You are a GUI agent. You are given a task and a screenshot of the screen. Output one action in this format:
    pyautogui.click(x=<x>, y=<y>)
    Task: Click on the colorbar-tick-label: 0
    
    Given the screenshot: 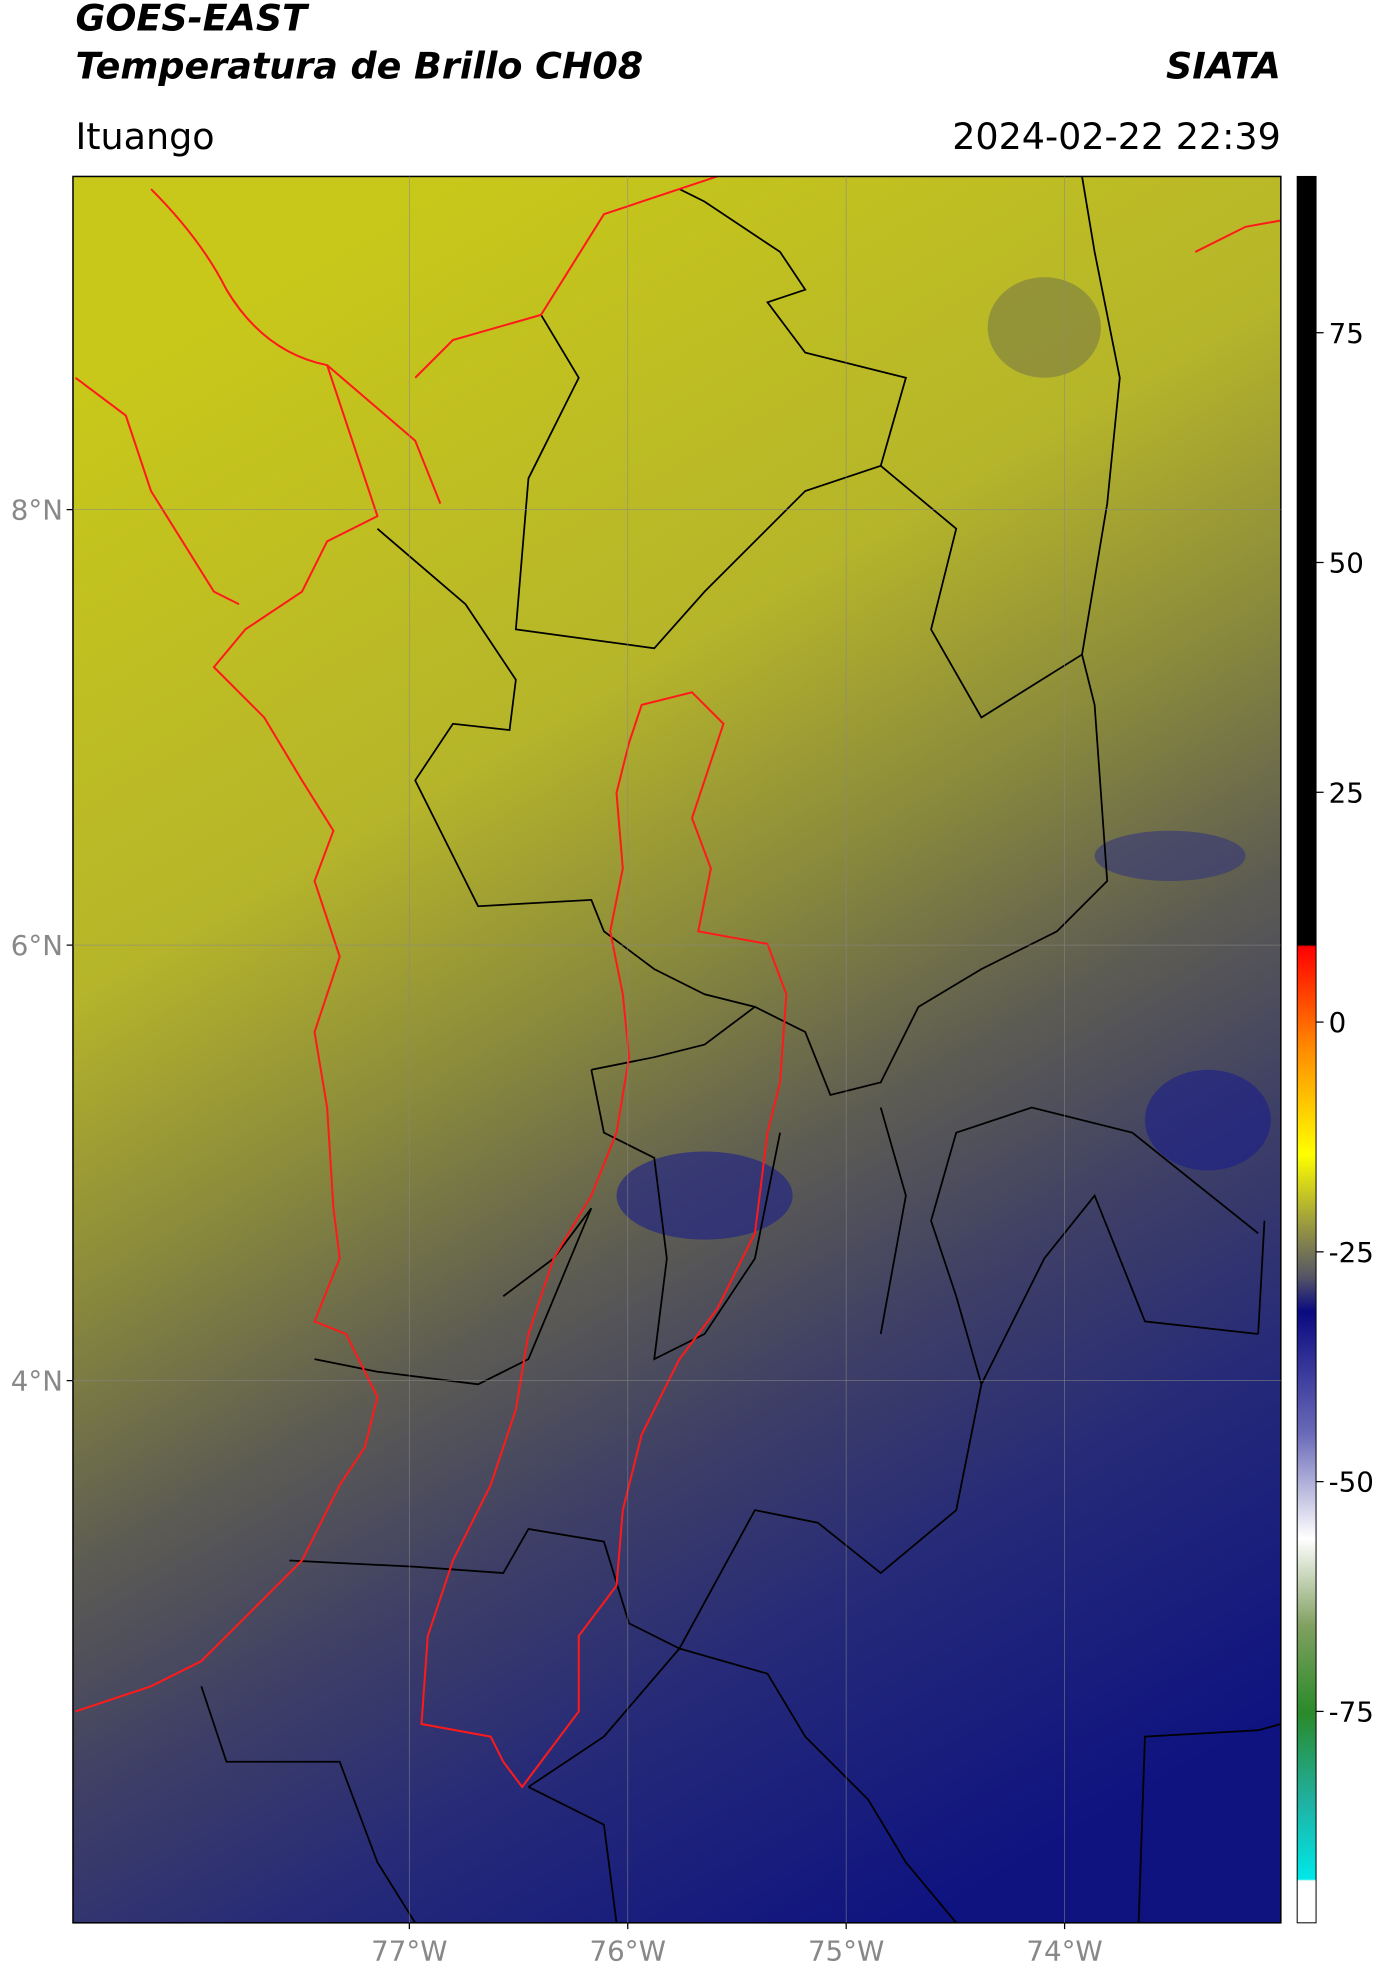 What is the action you would take?
    pyautogui.click(x=1338, y=1022)
    